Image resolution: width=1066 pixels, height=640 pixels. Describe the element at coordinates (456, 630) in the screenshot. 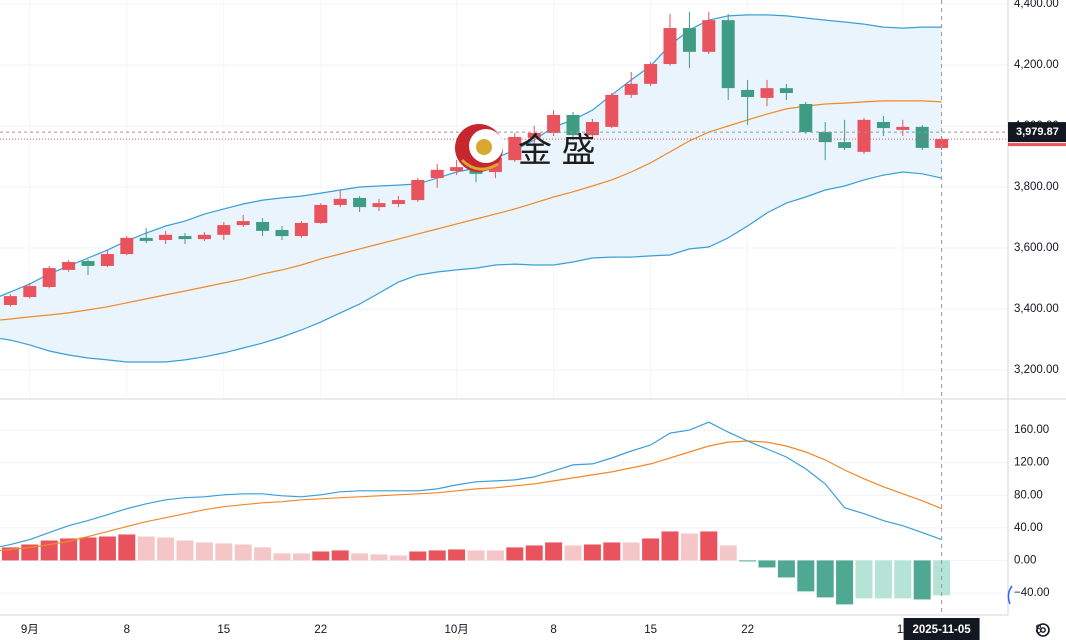

I see `x-tick-label: 10月` at that location.